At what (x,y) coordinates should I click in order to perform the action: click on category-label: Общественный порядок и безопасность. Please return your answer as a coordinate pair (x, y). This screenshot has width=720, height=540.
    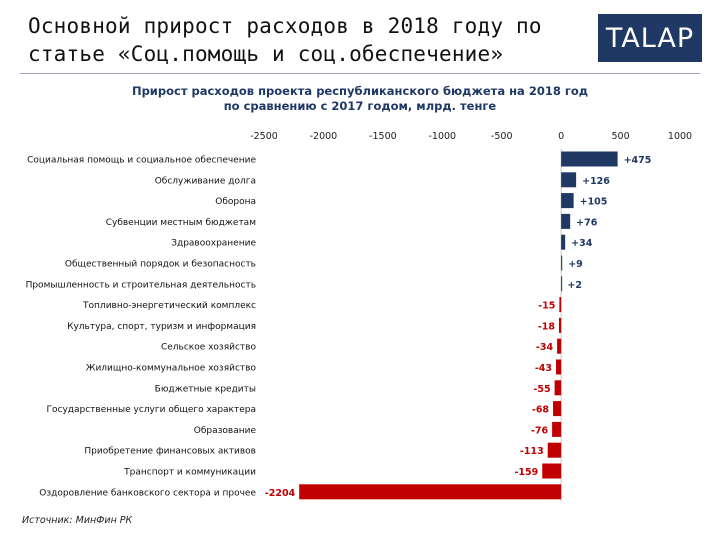
    Looking at the image, I should click on (160, 265).